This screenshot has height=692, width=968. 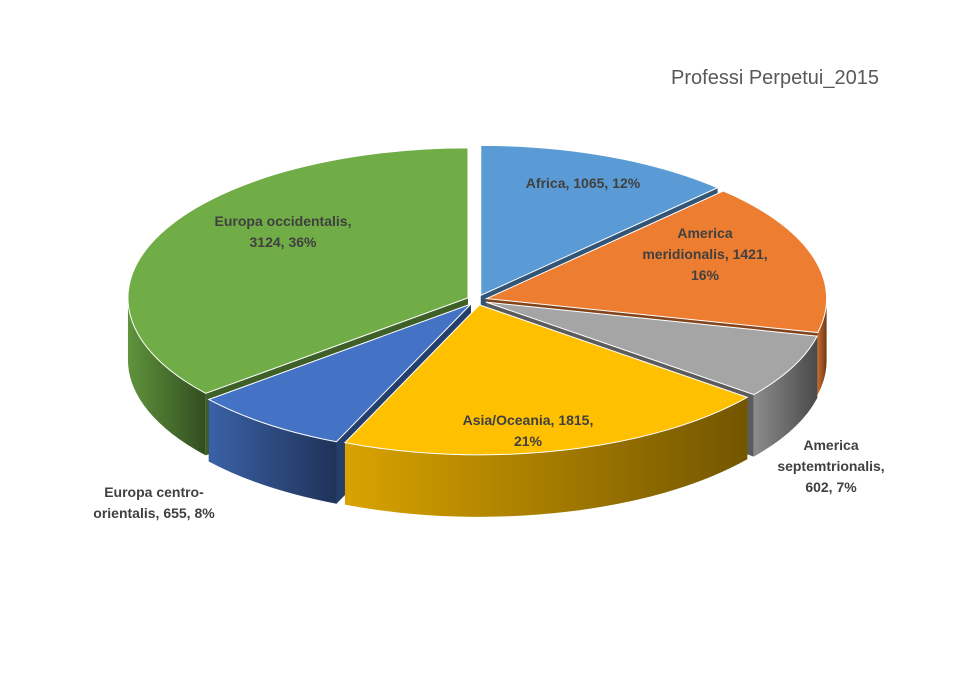 I want to click on data-label-asia-oceania: Asia/Oceania, 1815, 21%, so click(x=528, y=430).